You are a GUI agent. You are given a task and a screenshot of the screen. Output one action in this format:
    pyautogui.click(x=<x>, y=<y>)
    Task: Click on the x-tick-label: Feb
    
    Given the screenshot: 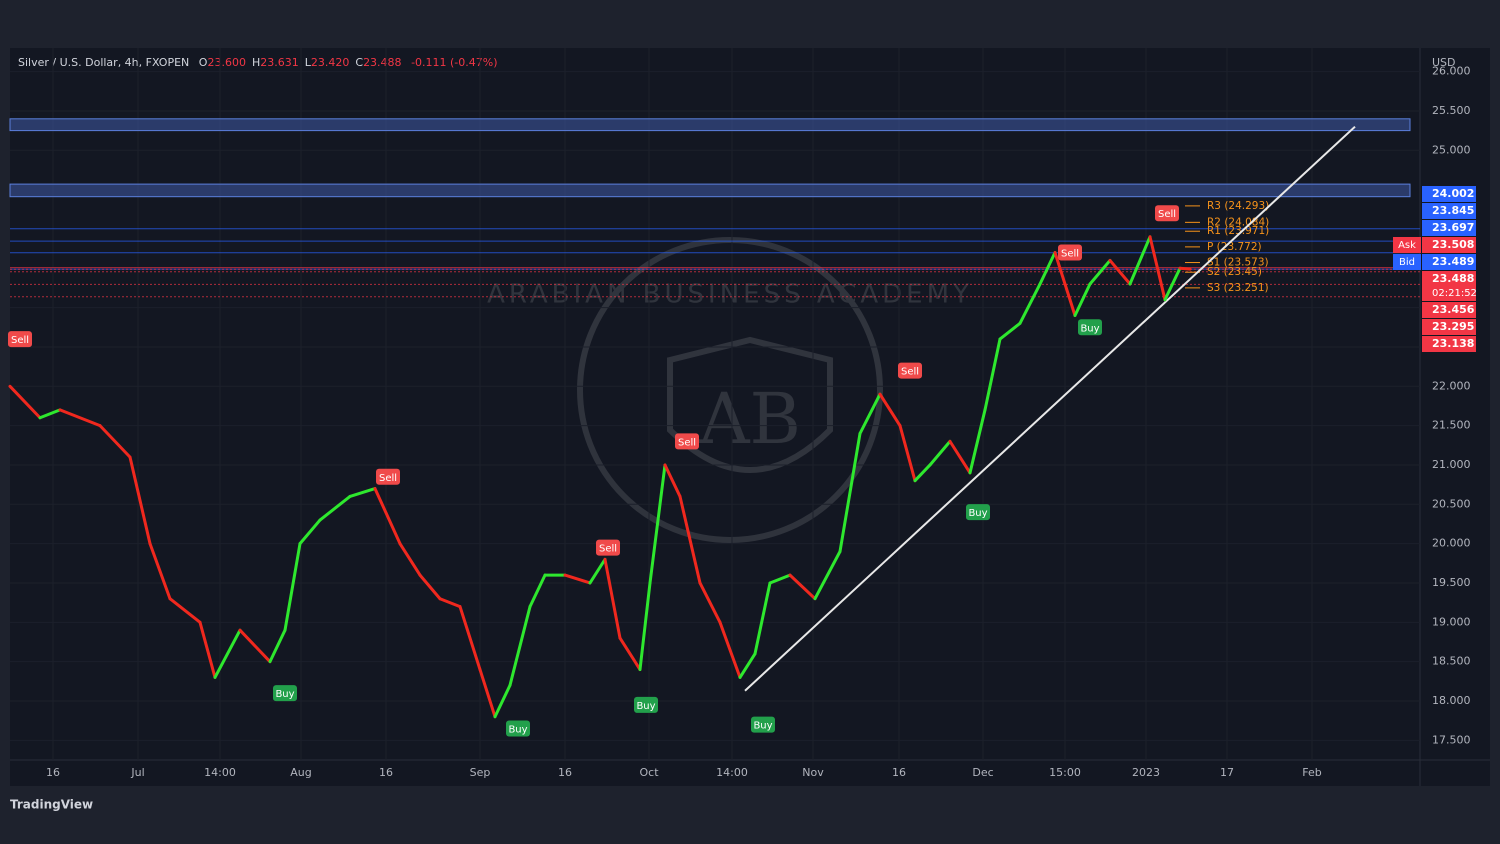 What is the action you would take?
    pyautogui.click(x=1311, y=772)
    